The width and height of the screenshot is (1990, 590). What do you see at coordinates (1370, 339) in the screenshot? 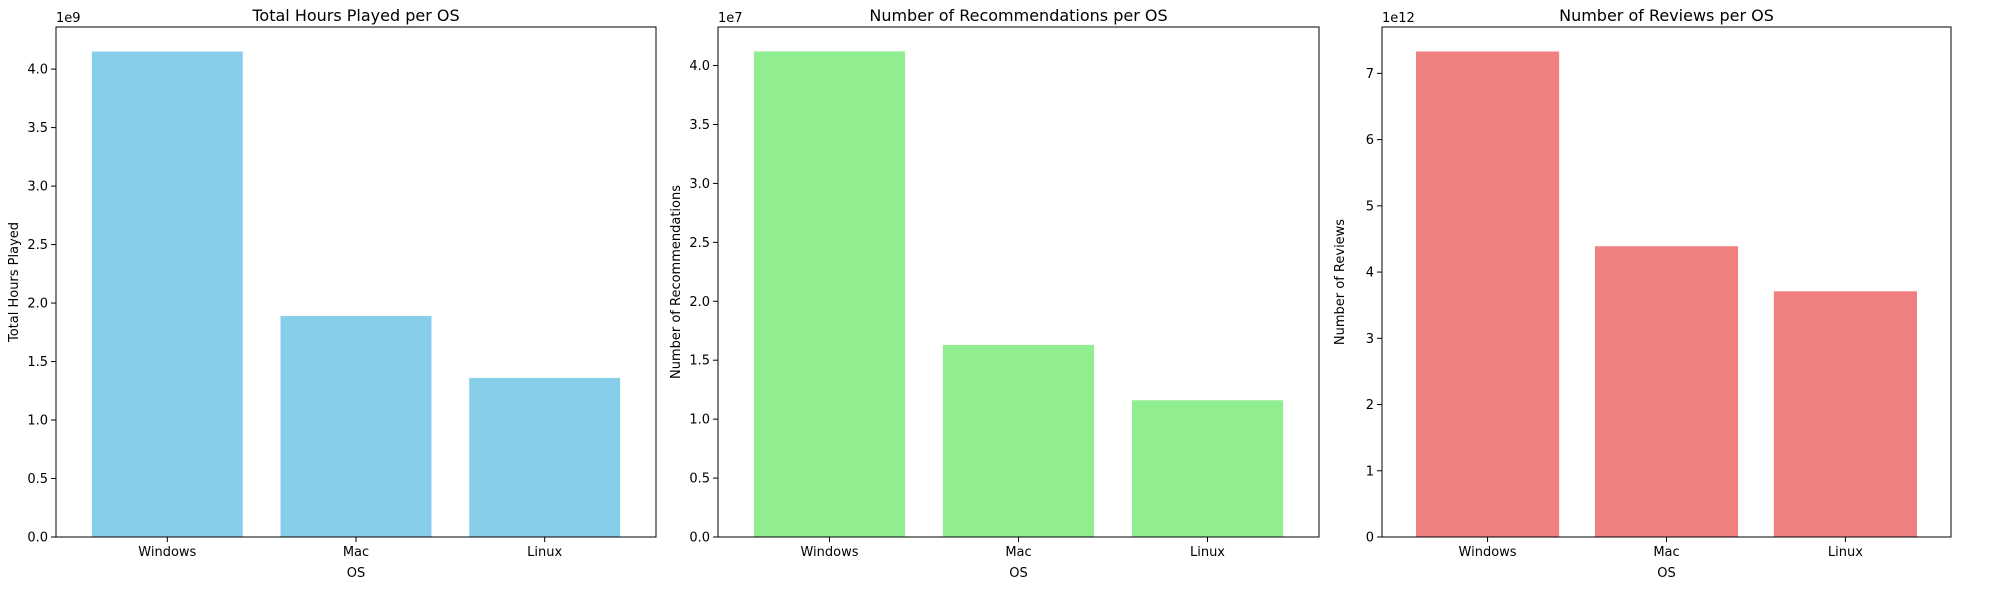
I see `y-tick-label: 3` at bounding box center [1370, 339].